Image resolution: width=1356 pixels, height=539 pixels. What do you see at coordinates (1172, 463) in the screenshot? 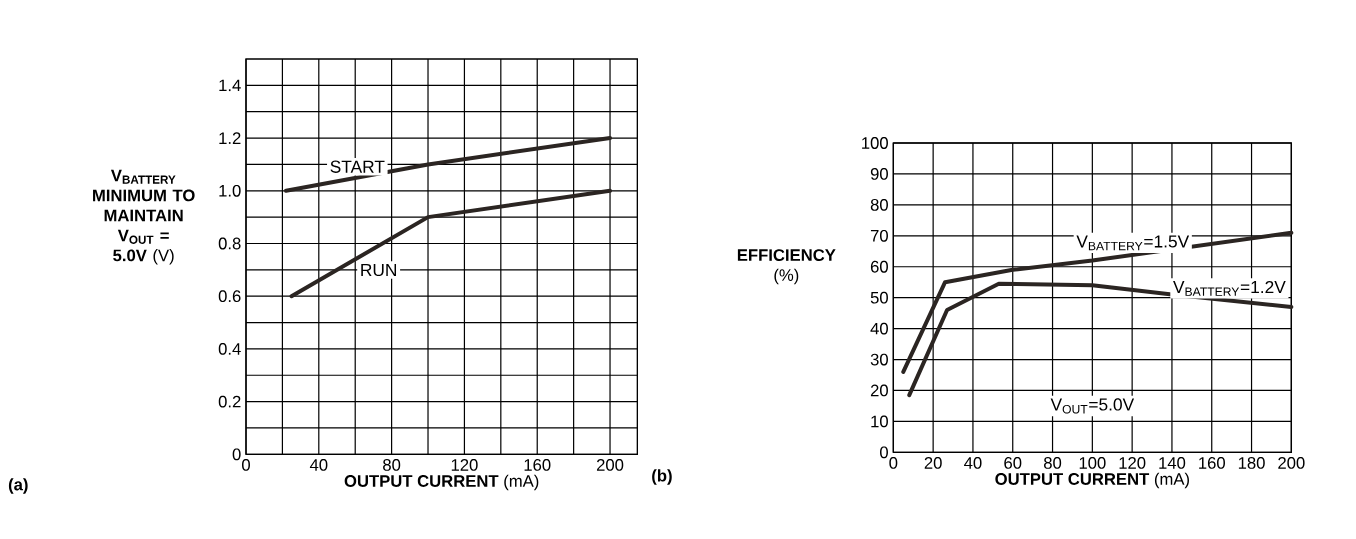
I see `x-tick-label: 140` at bounding box center [1172, 463].